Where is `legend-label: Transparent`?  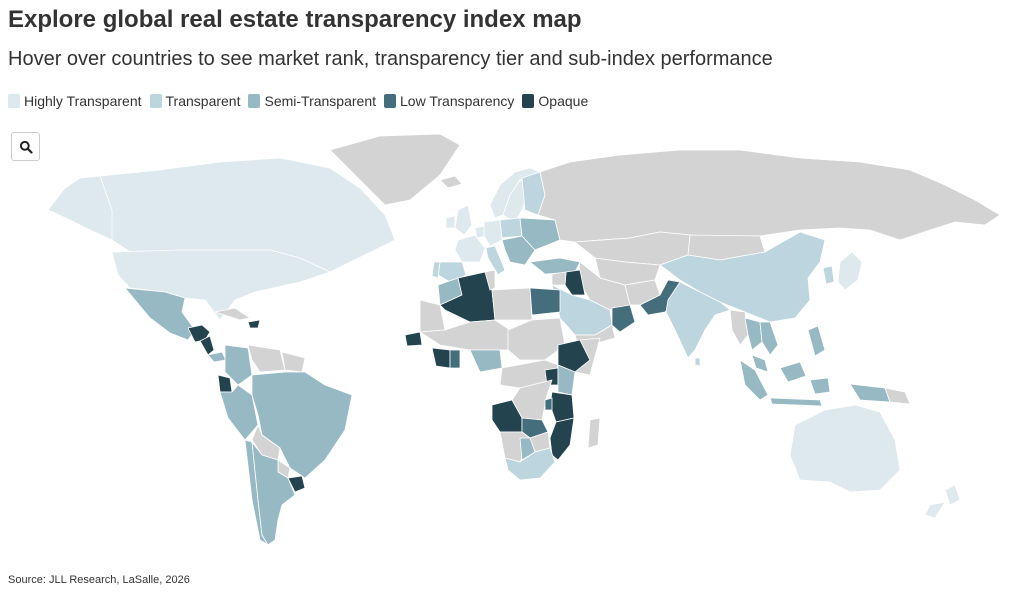 legend-label: Transparent is located at coordinates (203, 101).